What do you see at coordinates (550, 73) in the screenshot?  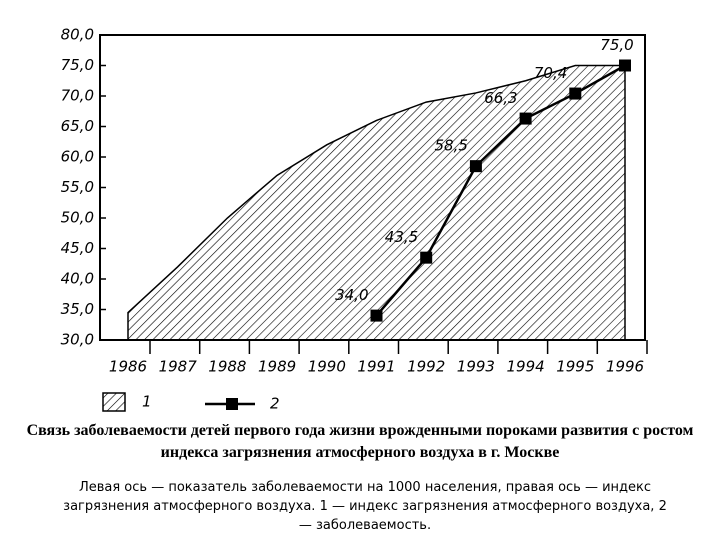 I see `value-label: 70,4` at bounding box center [550, 73].